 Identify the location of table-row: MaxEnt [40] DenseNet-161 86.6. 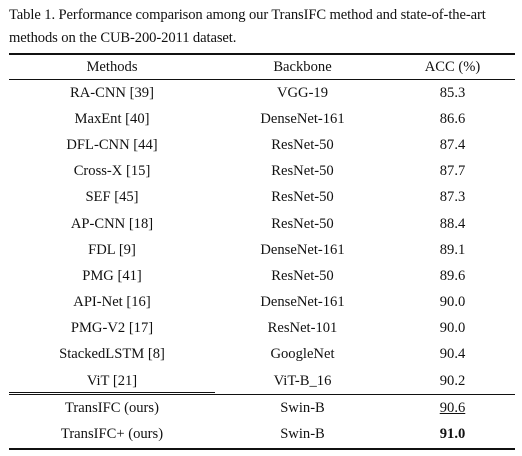
(262, 119).